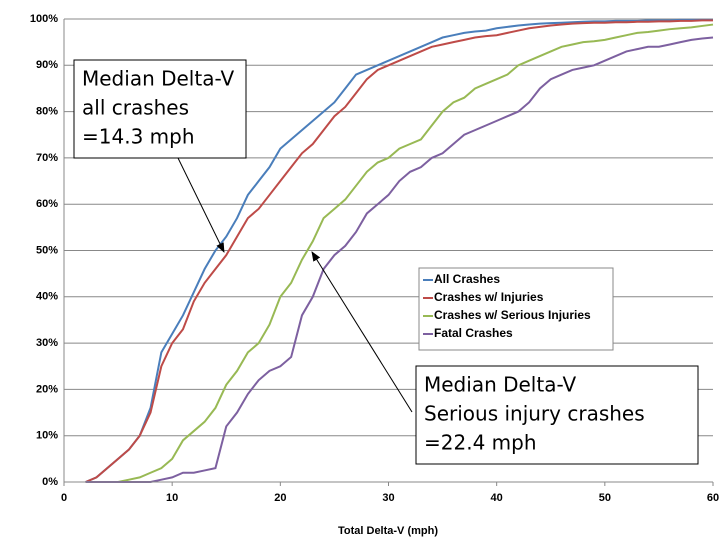 This screenshot has height=541, width=722. What do you see at coordinates (388, 531) in the screenshot?
I see `x-axis-label: Total Delta-V (mph)` at bounding box center [388, 531].